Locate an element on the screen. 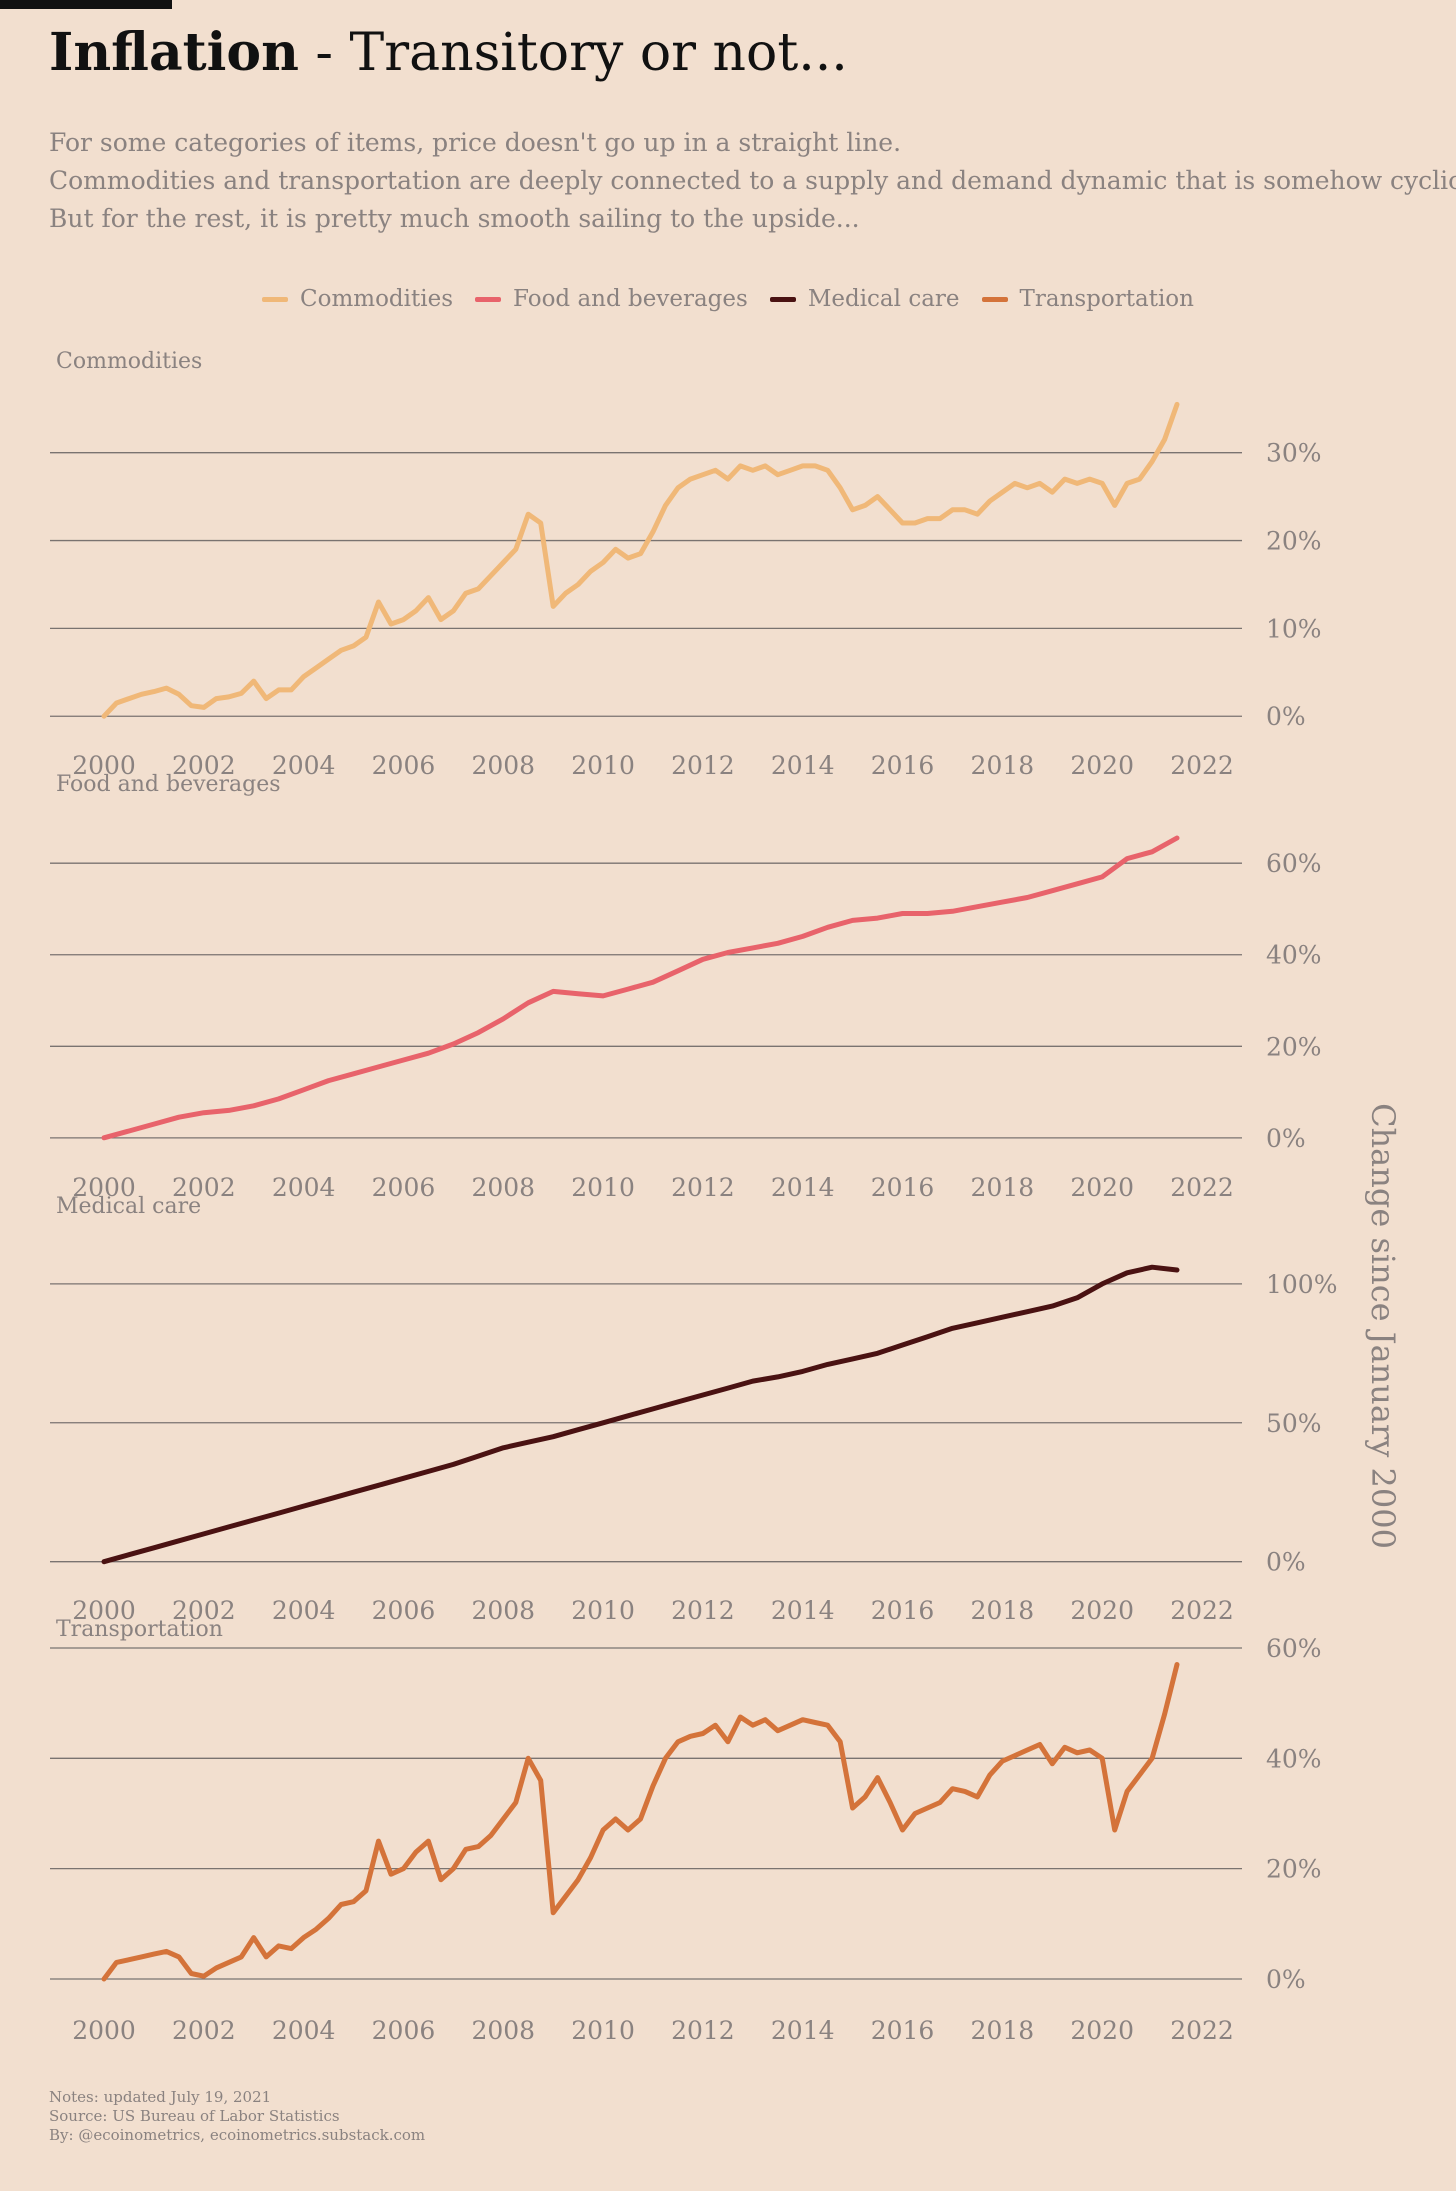  y-tick-label: 10% is located at coordinates (1294, 628).